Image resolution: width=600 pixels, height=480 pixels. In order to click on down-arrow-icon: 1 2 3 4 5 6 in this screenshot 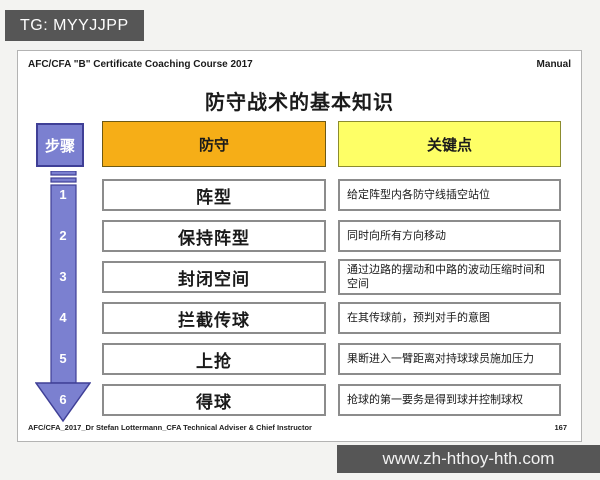, I will do `click(63, 296)`.